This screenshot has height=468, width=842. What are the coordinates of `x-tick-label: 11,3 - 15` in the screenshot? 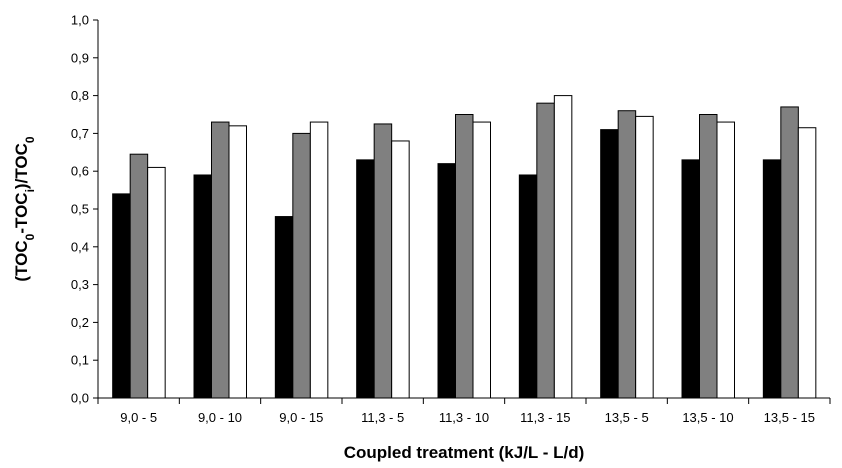 It's located at (545, 417).